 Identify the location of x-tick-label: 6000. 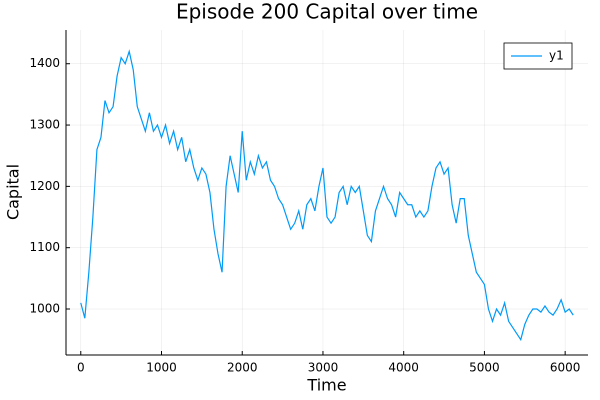
(565, 368).